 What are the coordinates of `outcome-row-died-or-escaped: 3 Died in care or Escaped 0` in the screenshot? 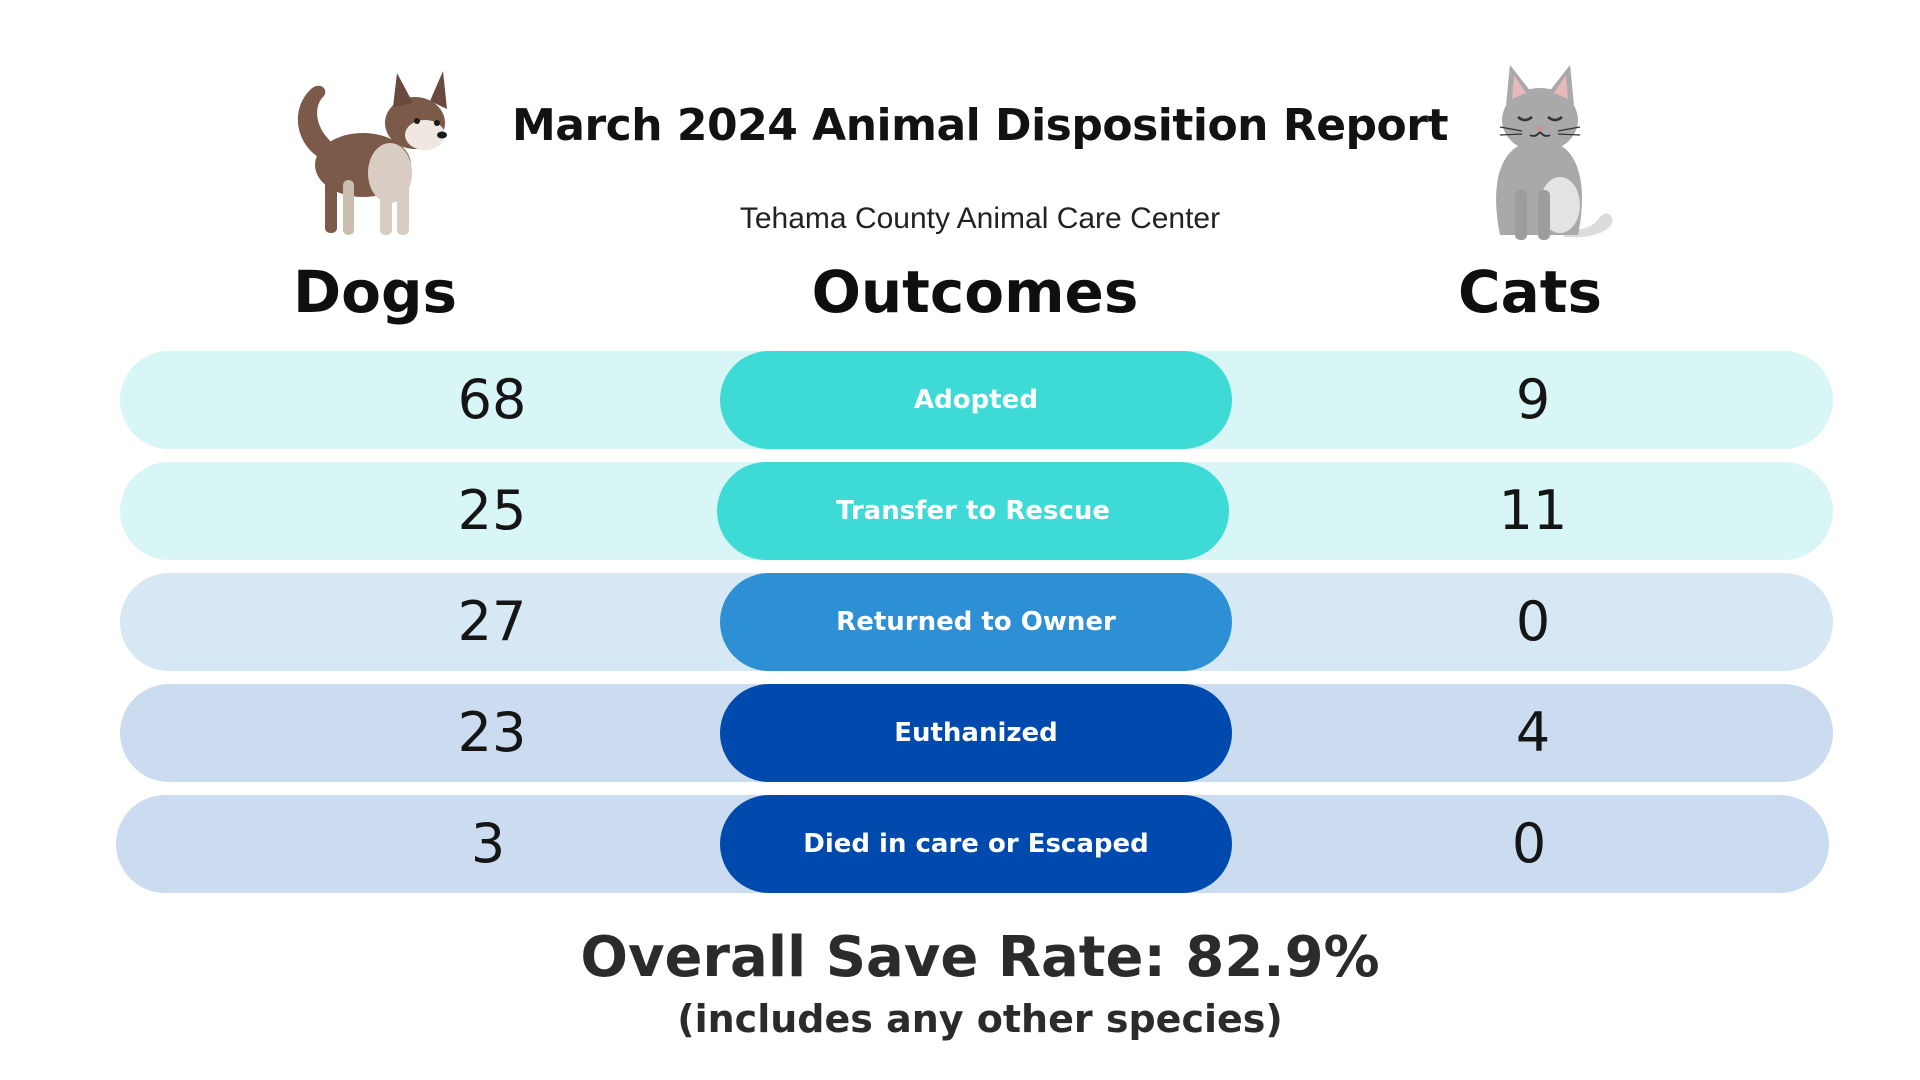 It's located at (972, 844).